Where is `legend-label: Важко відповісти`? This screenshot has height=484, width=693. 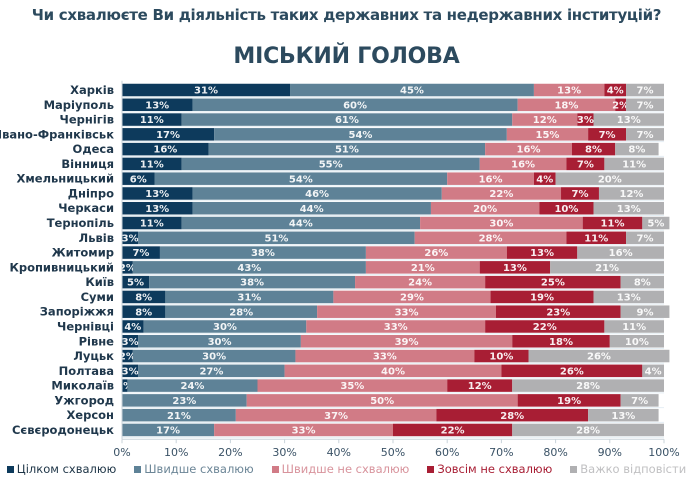
legend-label: Важко відповісти is located at coordinates (633, 469).